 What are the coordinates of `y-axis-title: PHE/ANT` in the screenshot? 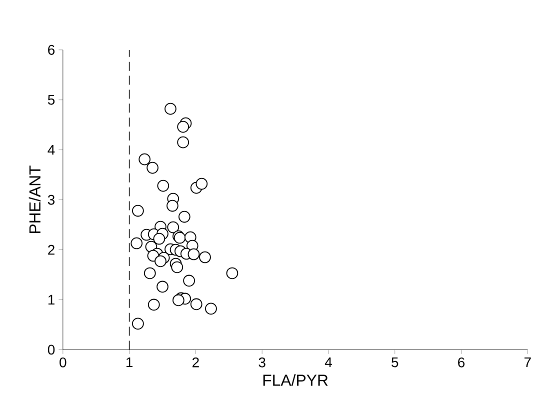 It's located at (34, 200).